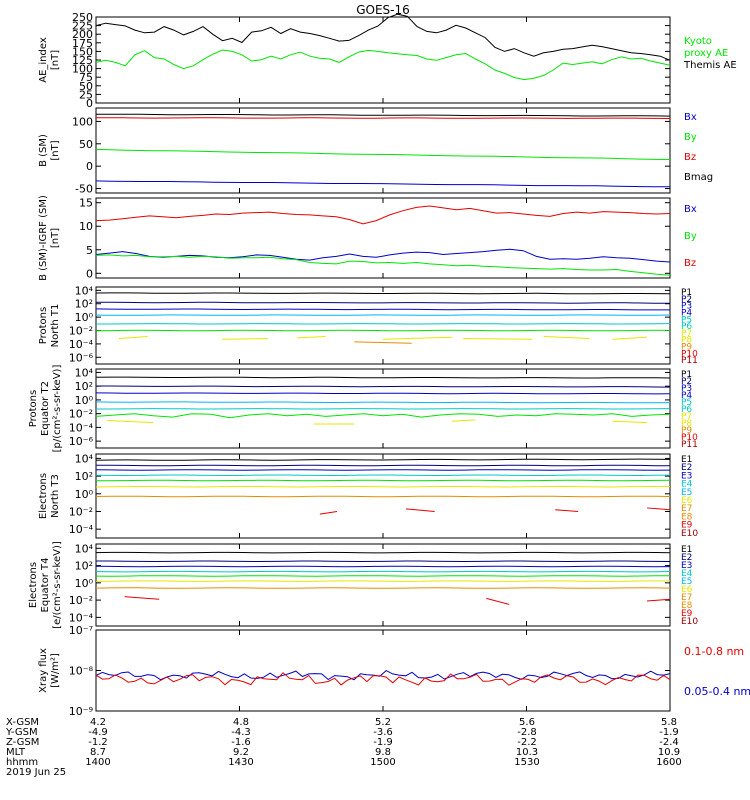 The image size is (750, 800). I want to click on y-tick-label: 10, so click(86, 226).